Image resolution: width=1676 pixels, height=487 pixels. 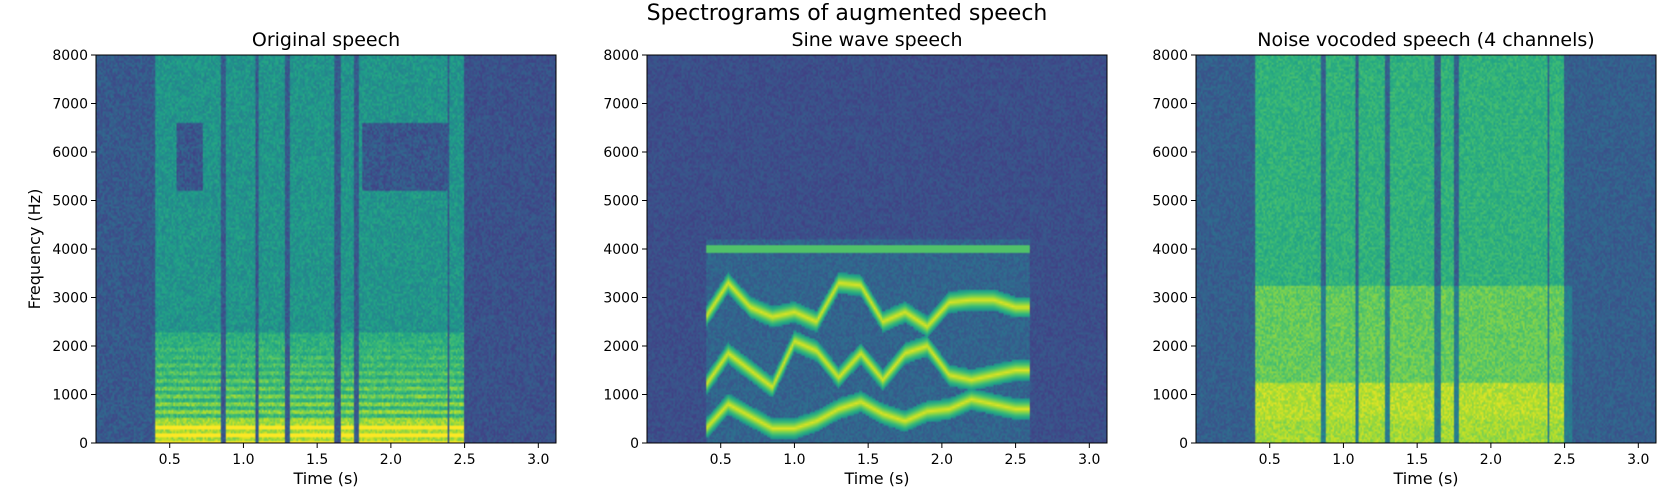 I want to click on panel-title: Sine wave speech, so click(x=876, y=40).